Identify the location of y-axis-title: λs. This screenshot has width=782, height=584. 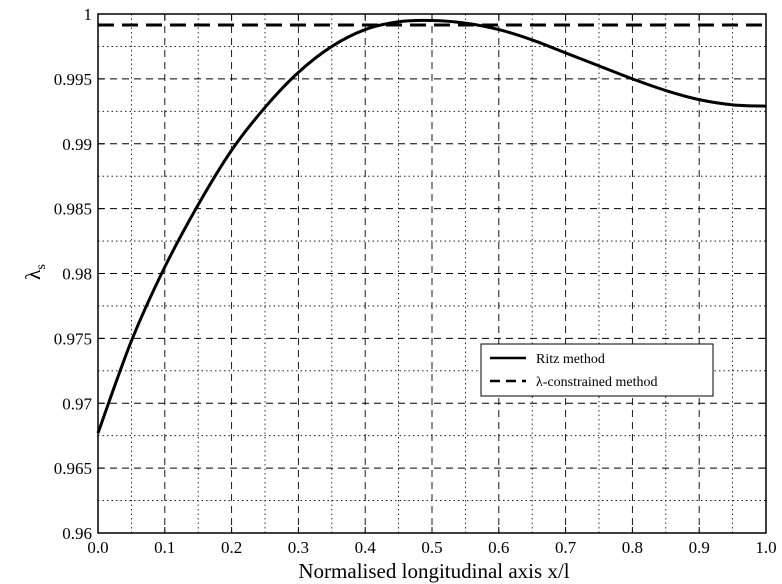
(35, 272).